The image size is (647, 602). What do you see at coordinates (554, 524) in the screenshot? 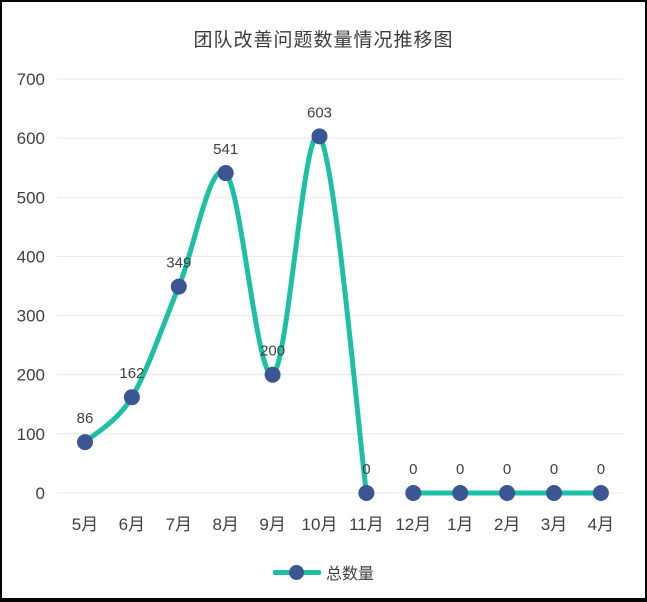
I see `x-tick-label: 3月` at bounding box center [554, 524].